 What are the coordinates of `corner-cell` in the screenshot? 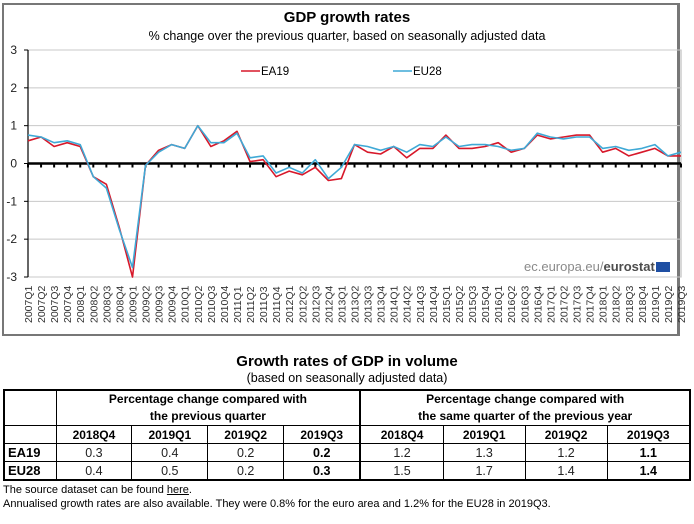 It's located at (30, 407).